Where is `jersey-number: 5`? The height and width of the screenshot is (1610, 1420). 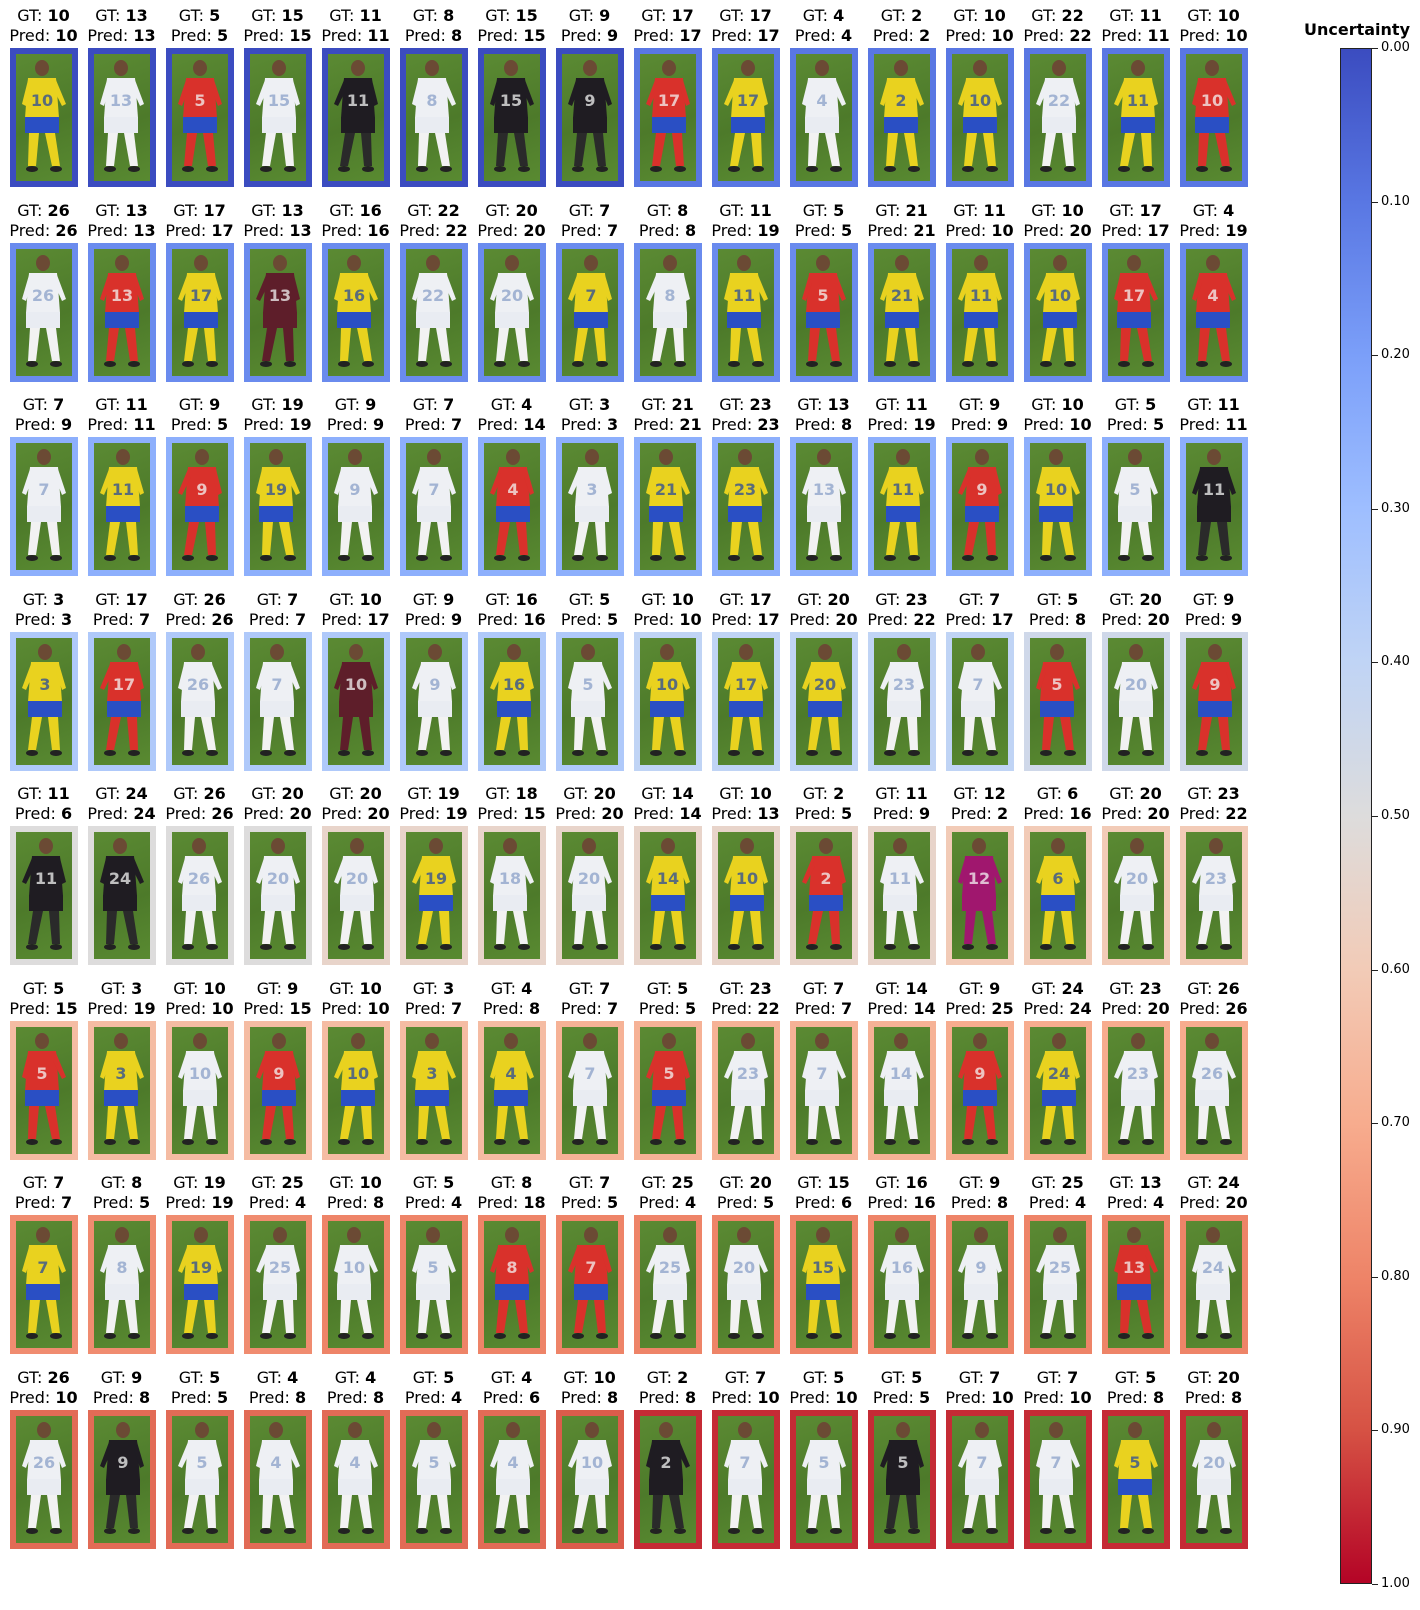
jersey-number: 5 is located at coordinates (1056, 684).